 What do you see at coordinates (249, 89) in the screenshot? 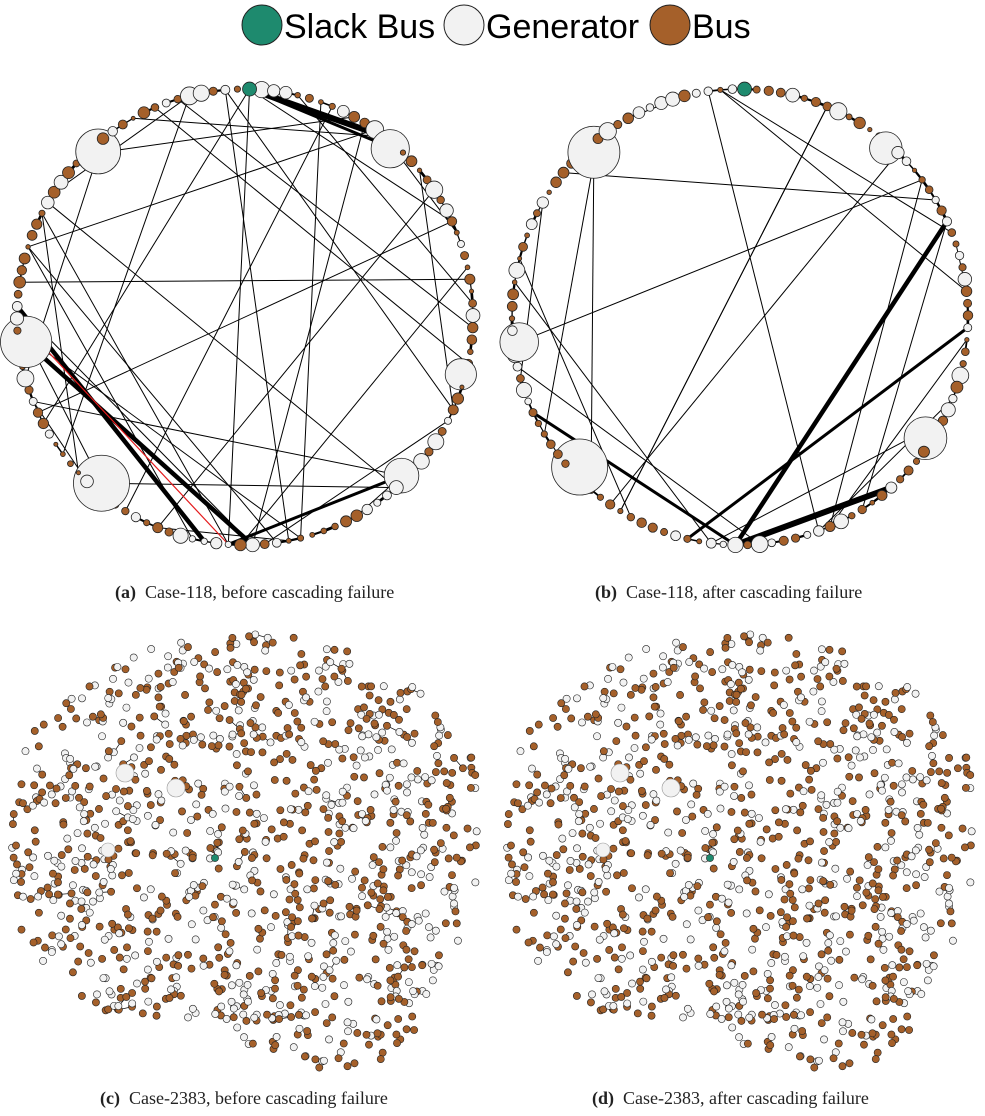
I see `slack-node` at bounding box center [249, 89].